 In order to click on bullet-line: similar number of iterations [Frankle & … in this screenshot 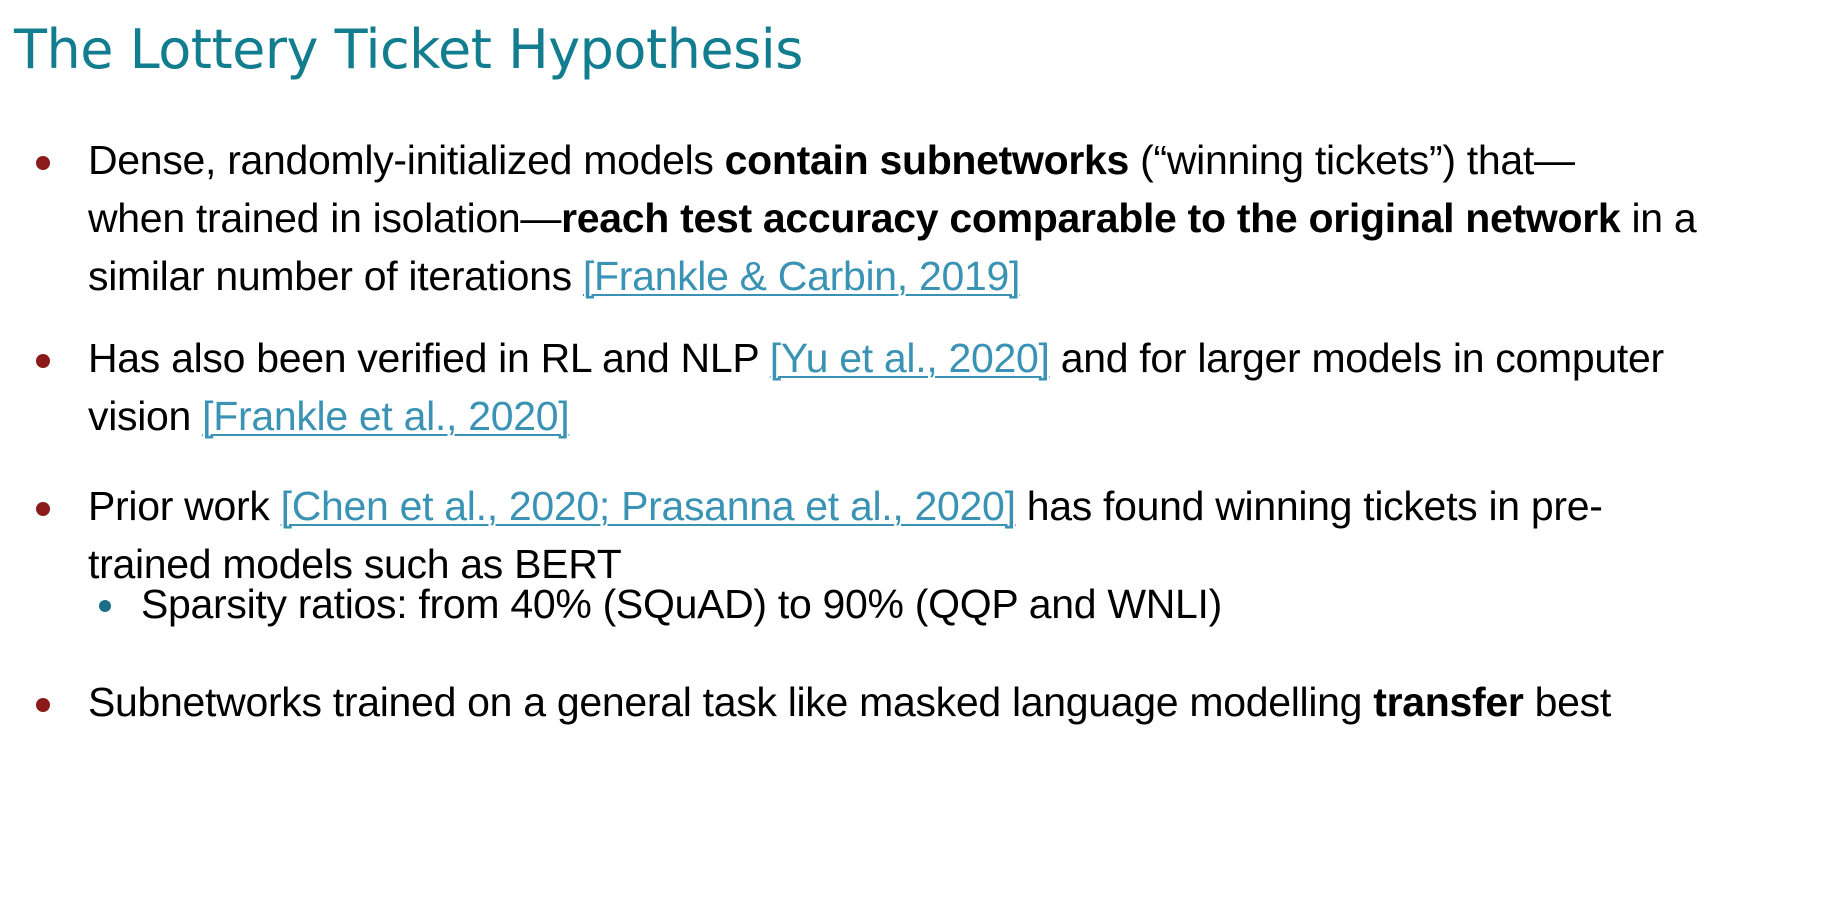, I will do `click(950, 276)`.